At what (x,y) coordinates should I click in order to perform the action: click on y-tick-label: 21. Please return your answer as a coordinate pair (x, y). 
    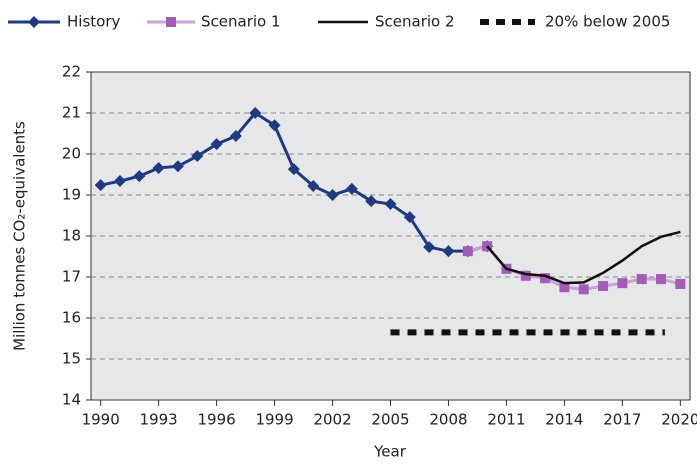
    Looking at the image, I should click on (71, 113).